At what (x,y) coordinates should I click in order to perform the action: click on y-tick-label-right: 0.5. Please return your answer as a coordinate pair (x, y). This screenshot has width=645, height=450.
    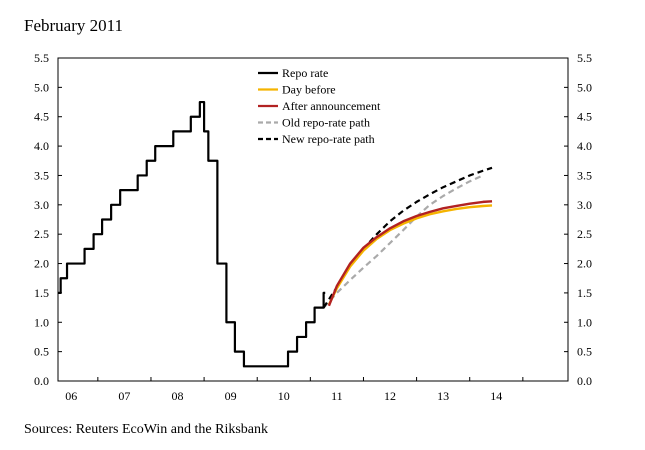
    Looking at the image, I should click on (584, 352).